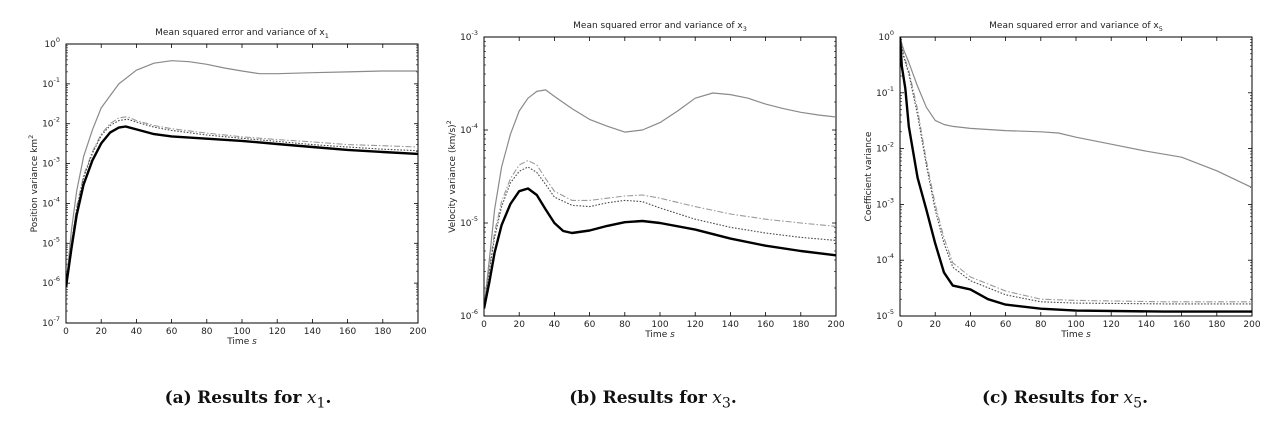 Image resolution: width=1269 pixels, height=427 pixels. What do you see at coordinates (33, 184) in the screenshot?
I see `y-axis-label: Position variance km2` at bounding box center [33, 184].